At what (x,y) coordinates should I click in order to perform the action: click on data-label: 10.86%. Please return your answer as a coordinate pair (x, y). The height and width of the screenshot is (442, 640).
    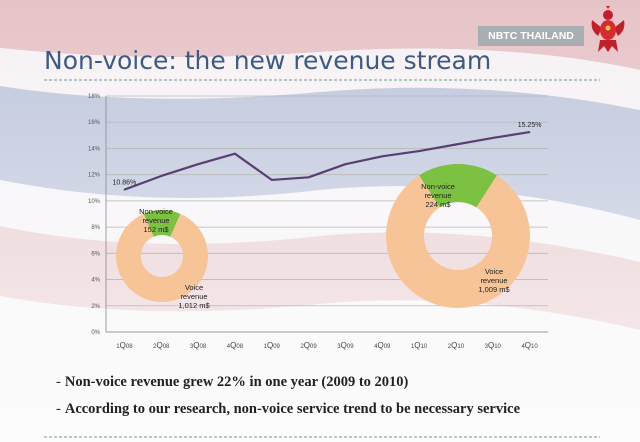
    Looking at the image, I should click on (125, 183).